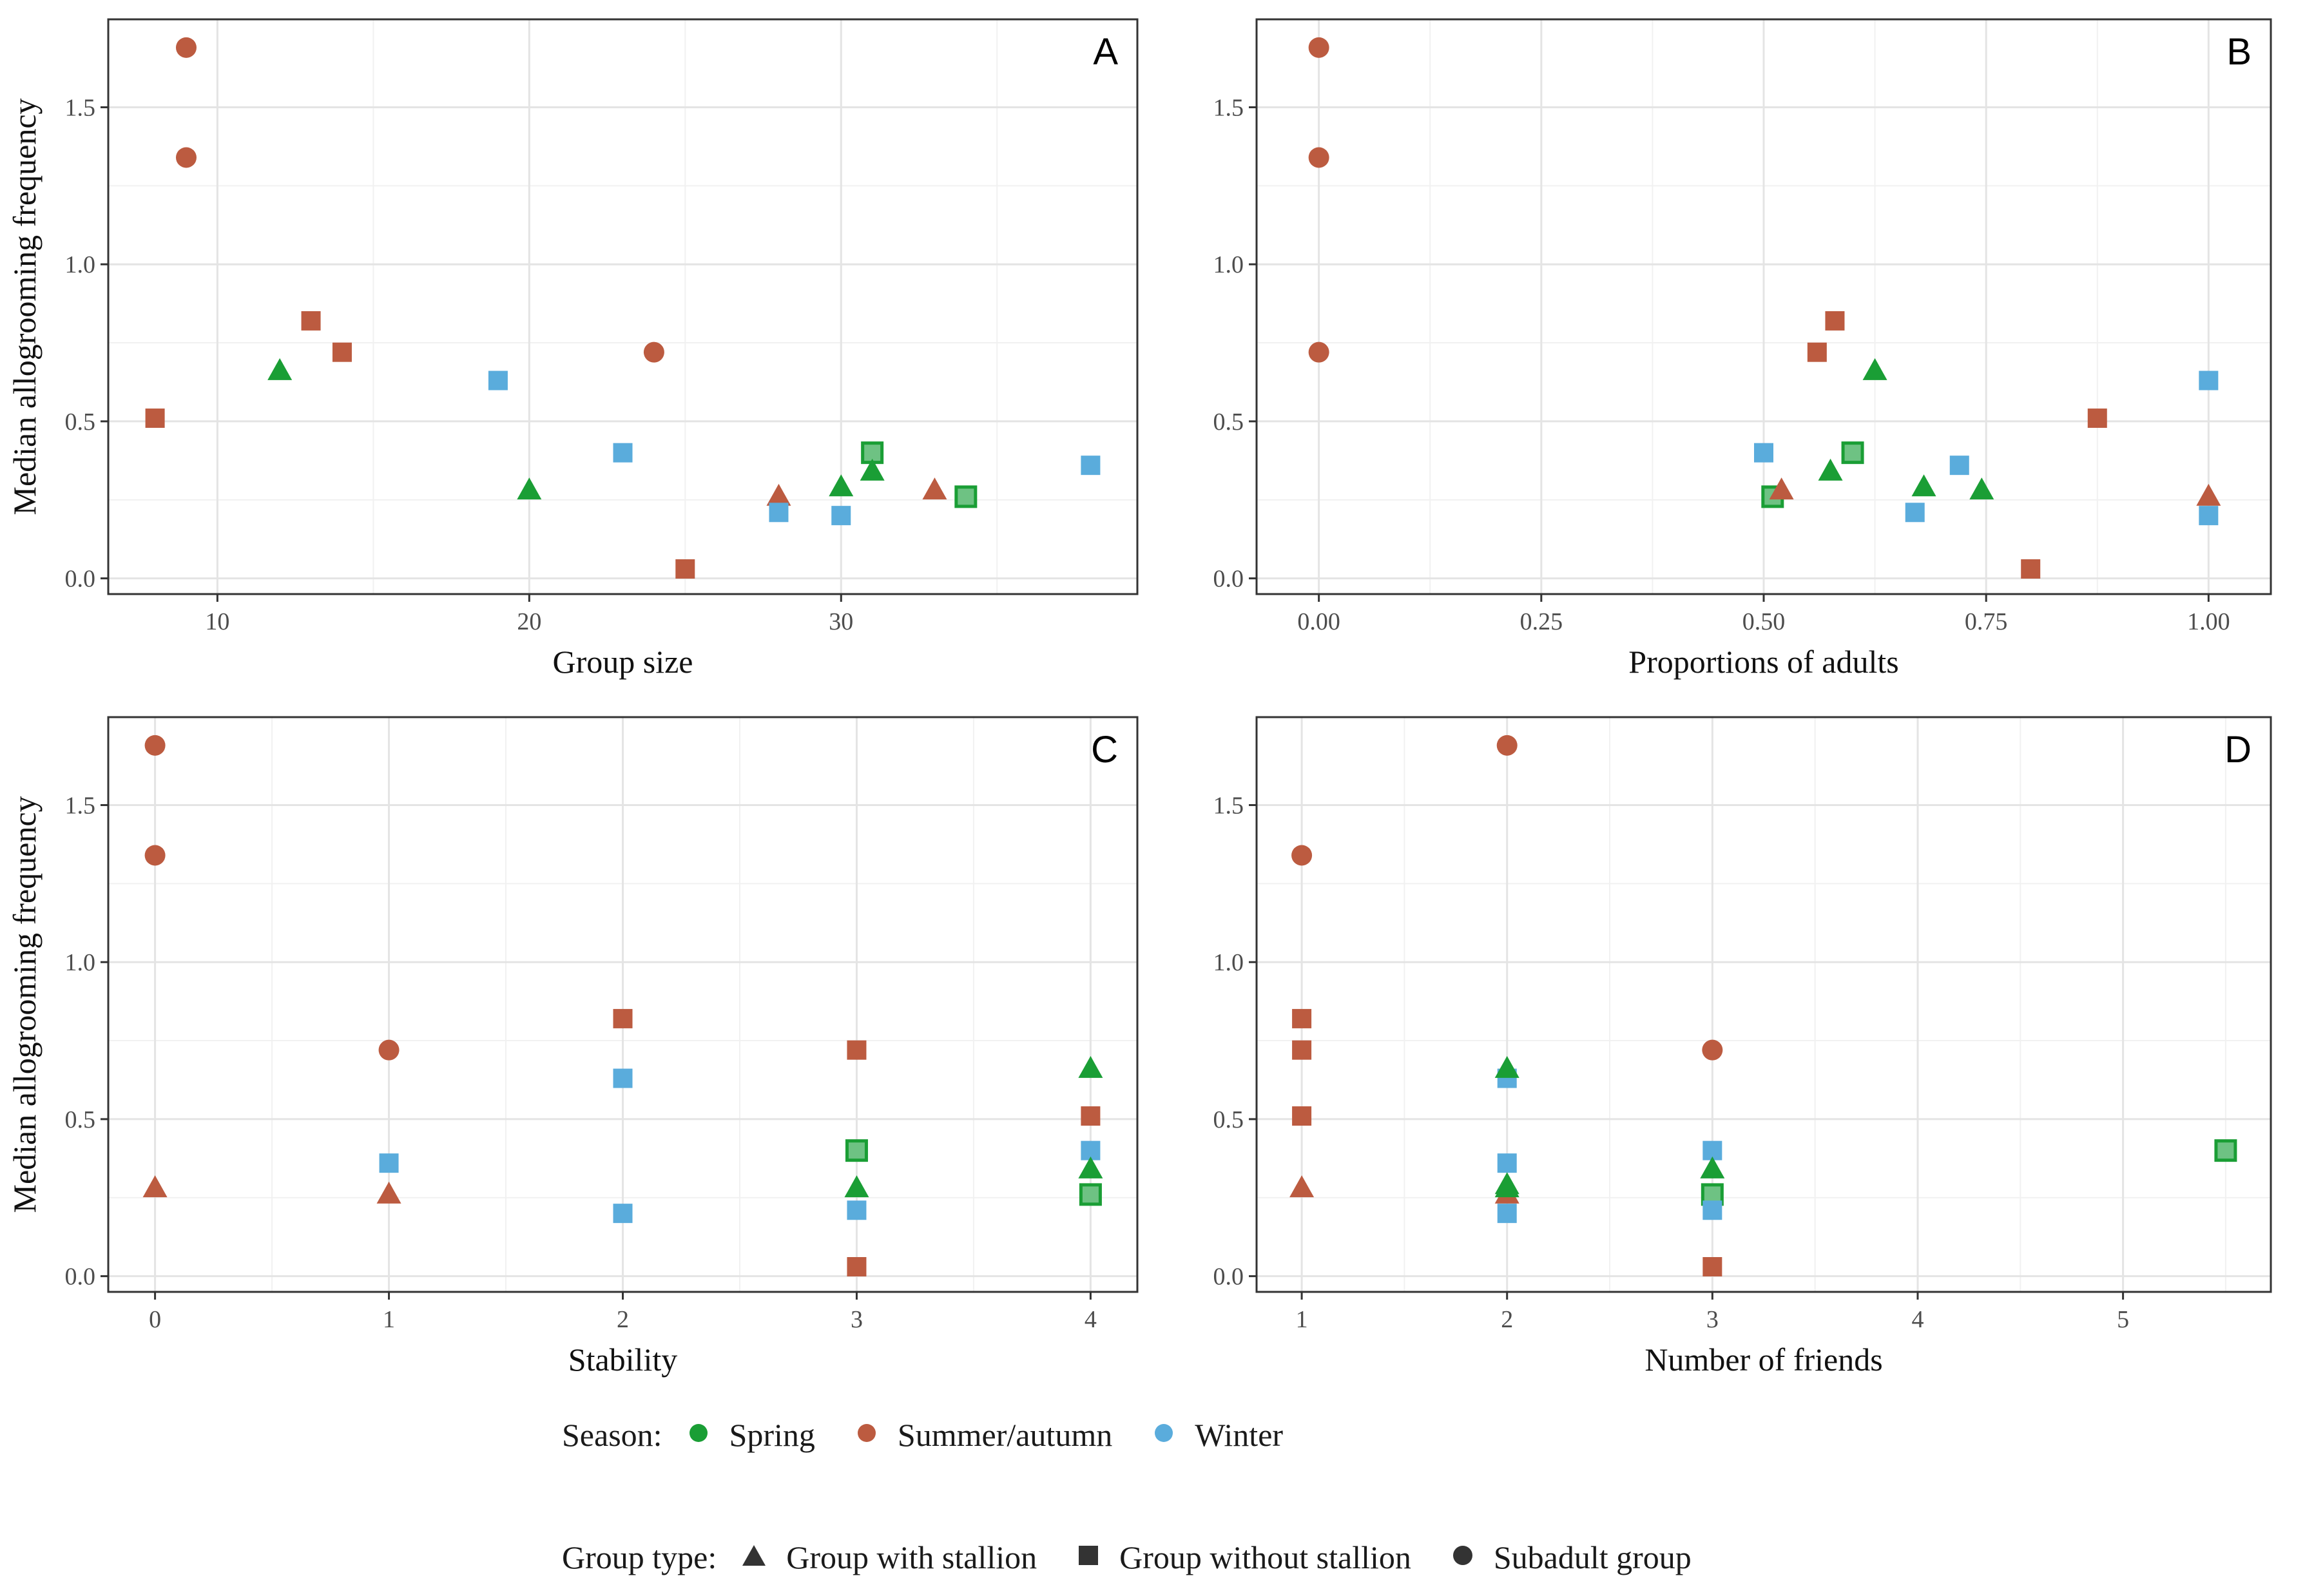  Describe the element at coordinates (1319, 621) in the screenshot. I see `x-tick-label: 0.00` at that location.